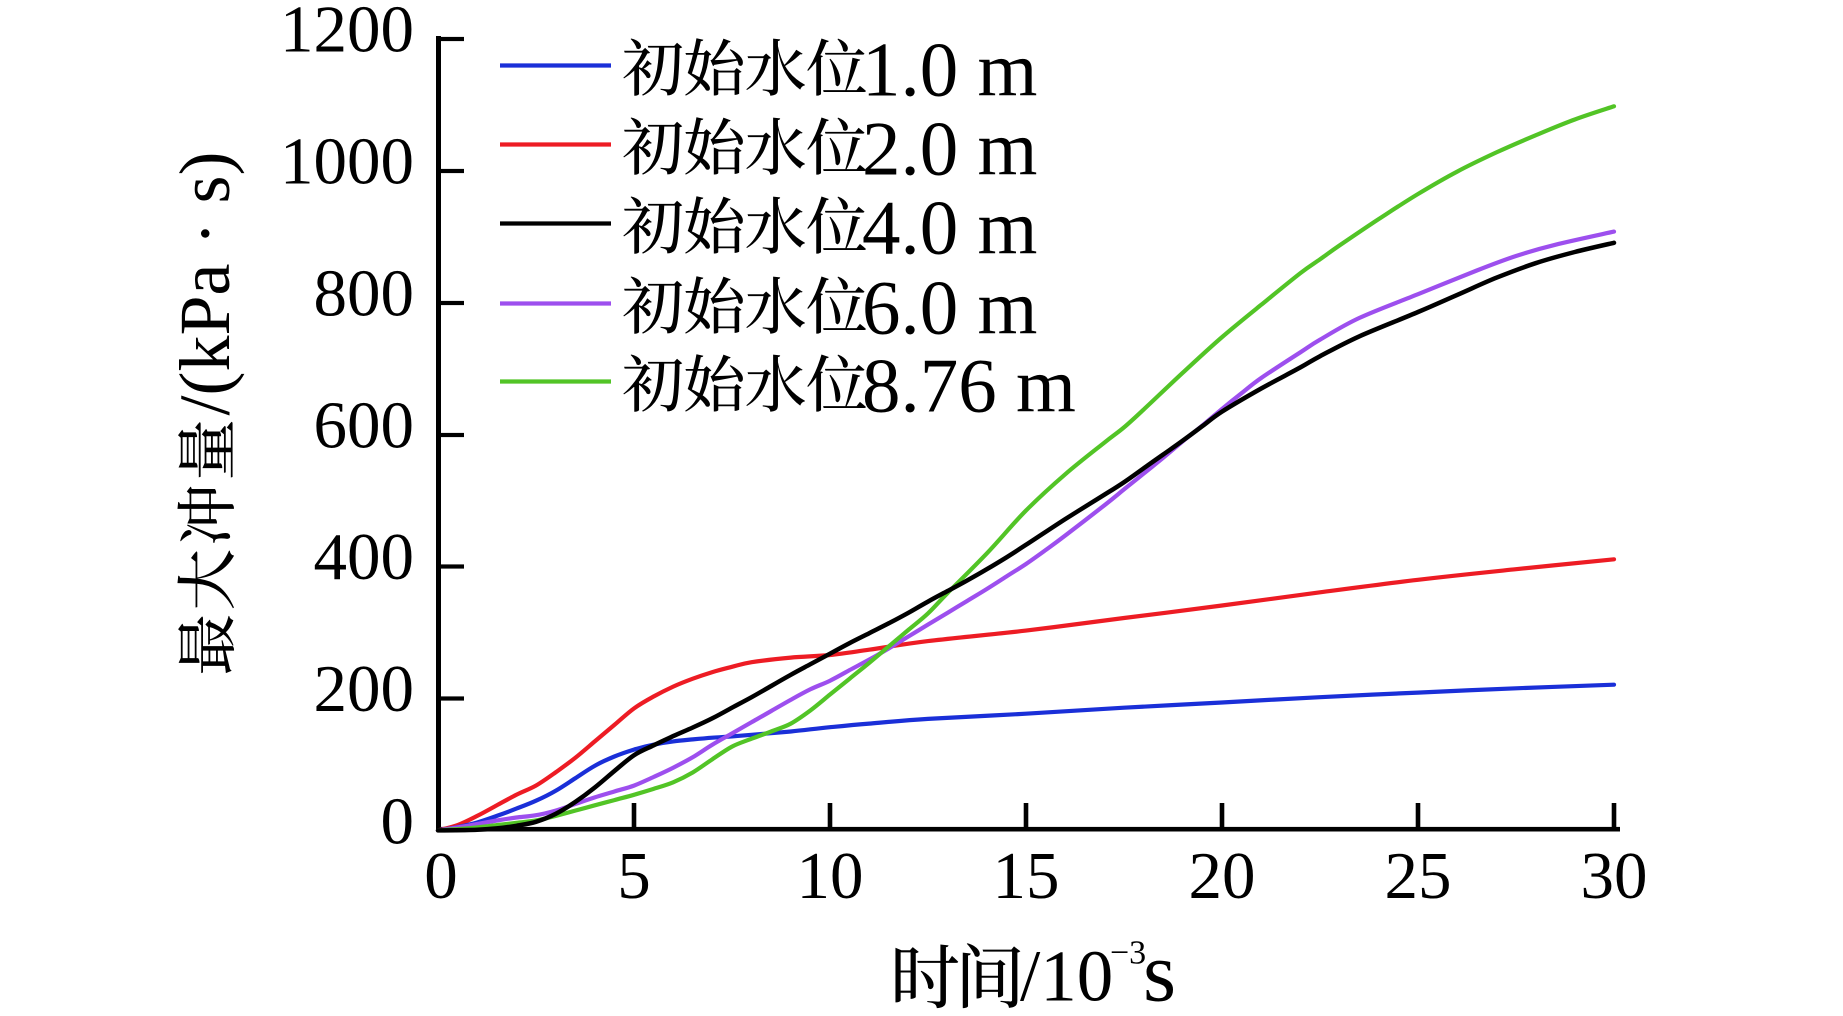 Image resolution: width=1843 pixels, height=1016 pixels. I want to click on svg-text: 600, so click(364, 426).